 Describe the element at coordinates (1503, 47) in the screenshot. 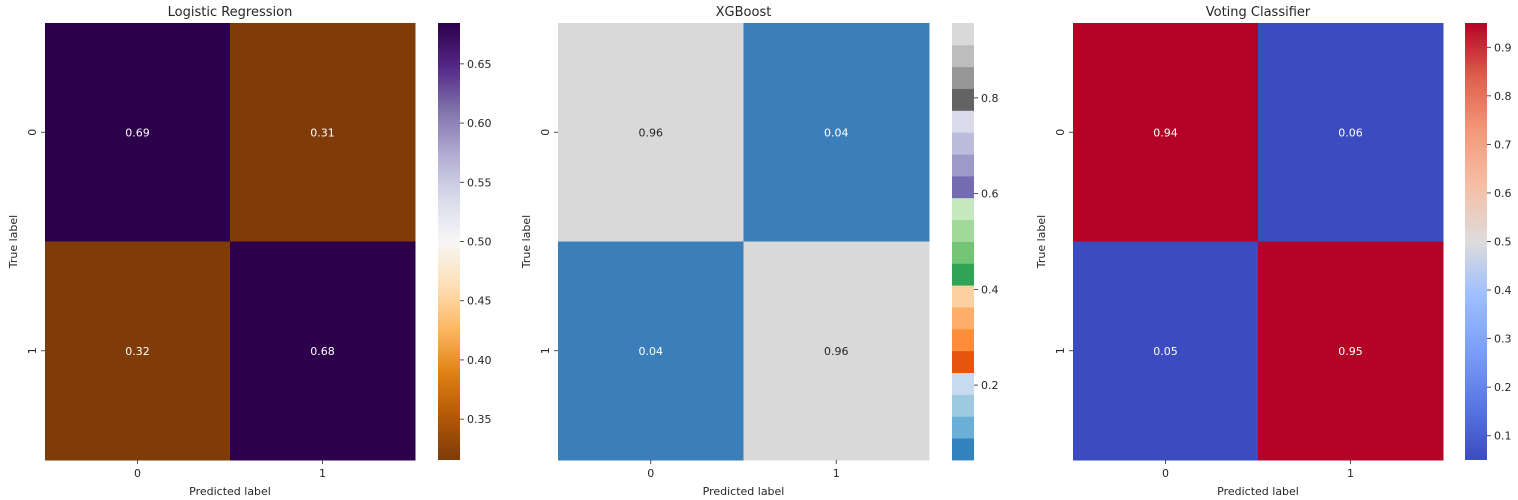

I see `colorbar-tick-label: 0.9` at that location.